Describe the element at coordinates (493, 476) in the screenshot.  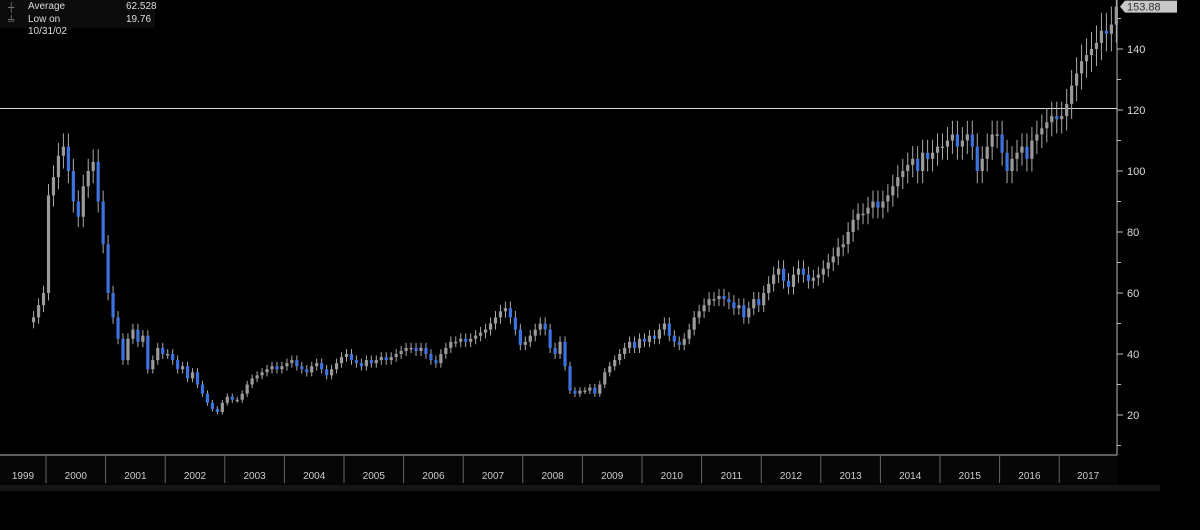
I see `x-tick-label: 2007` at that location.